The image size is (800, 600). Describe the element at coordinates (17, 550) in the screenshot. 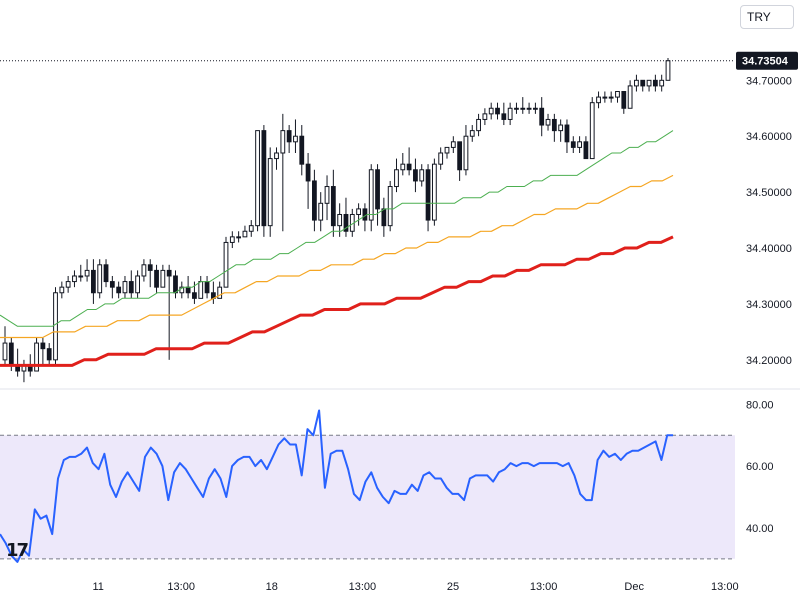

I see `tradingview-logo-icon: 17` at that location.